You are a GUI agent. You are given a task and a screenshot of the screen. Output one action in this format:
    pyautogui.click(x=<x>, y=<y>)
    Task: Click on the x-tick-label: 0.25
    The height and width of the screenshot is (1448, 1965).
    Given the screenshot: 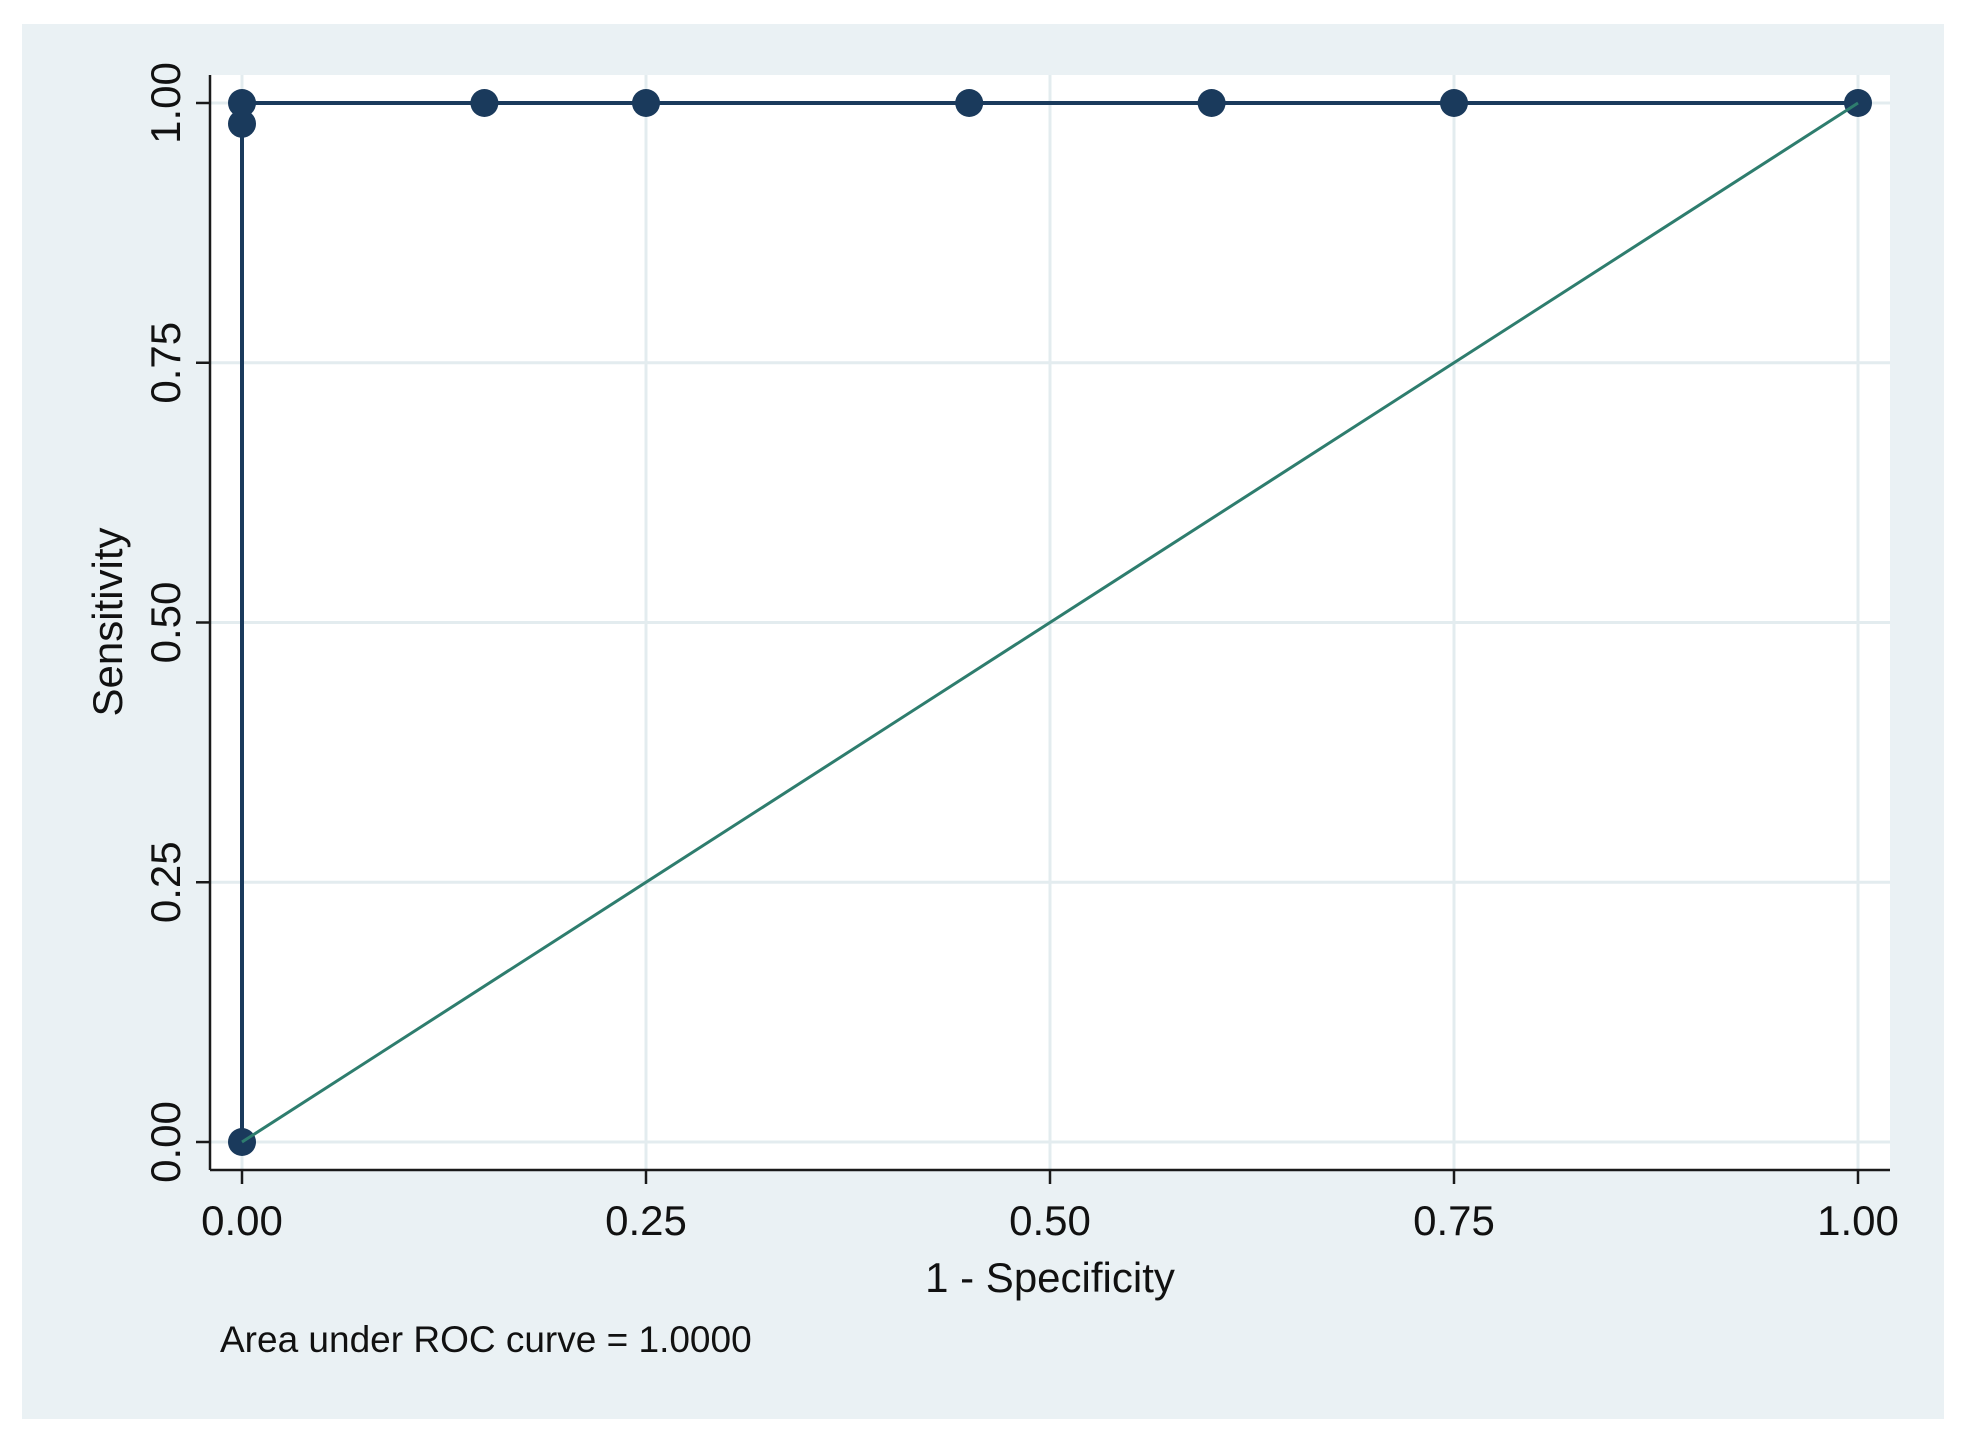 What is the action you would take?
    pyautogui.click(x=646, y=1220)
    